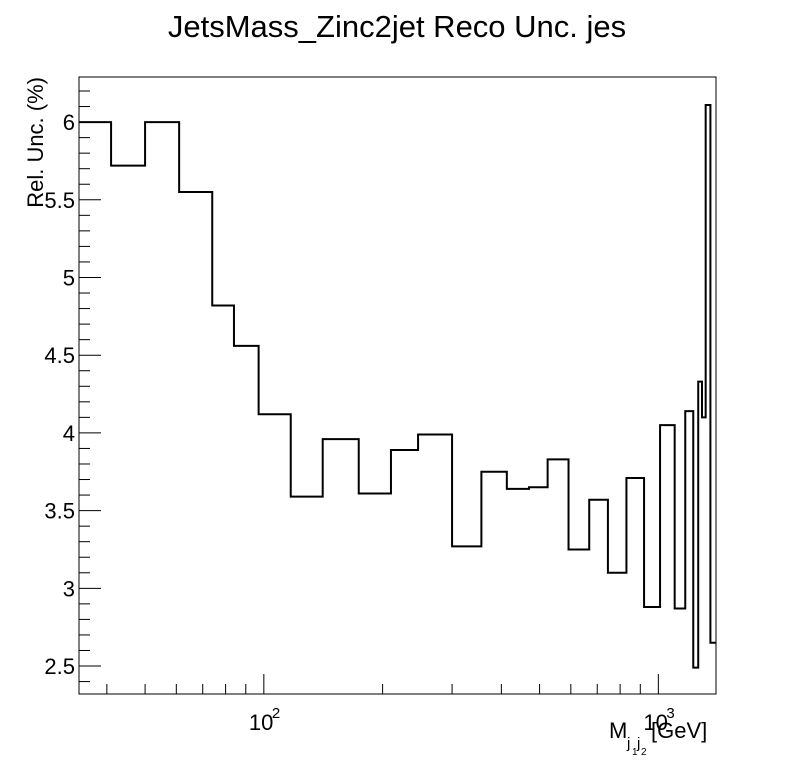 This screenshot has height=772, width=796. What do you see at coordinates (628, 743) in the screenshot?
I see `x-axis-label-subscript-1: j` at bounding box center [628, 743].